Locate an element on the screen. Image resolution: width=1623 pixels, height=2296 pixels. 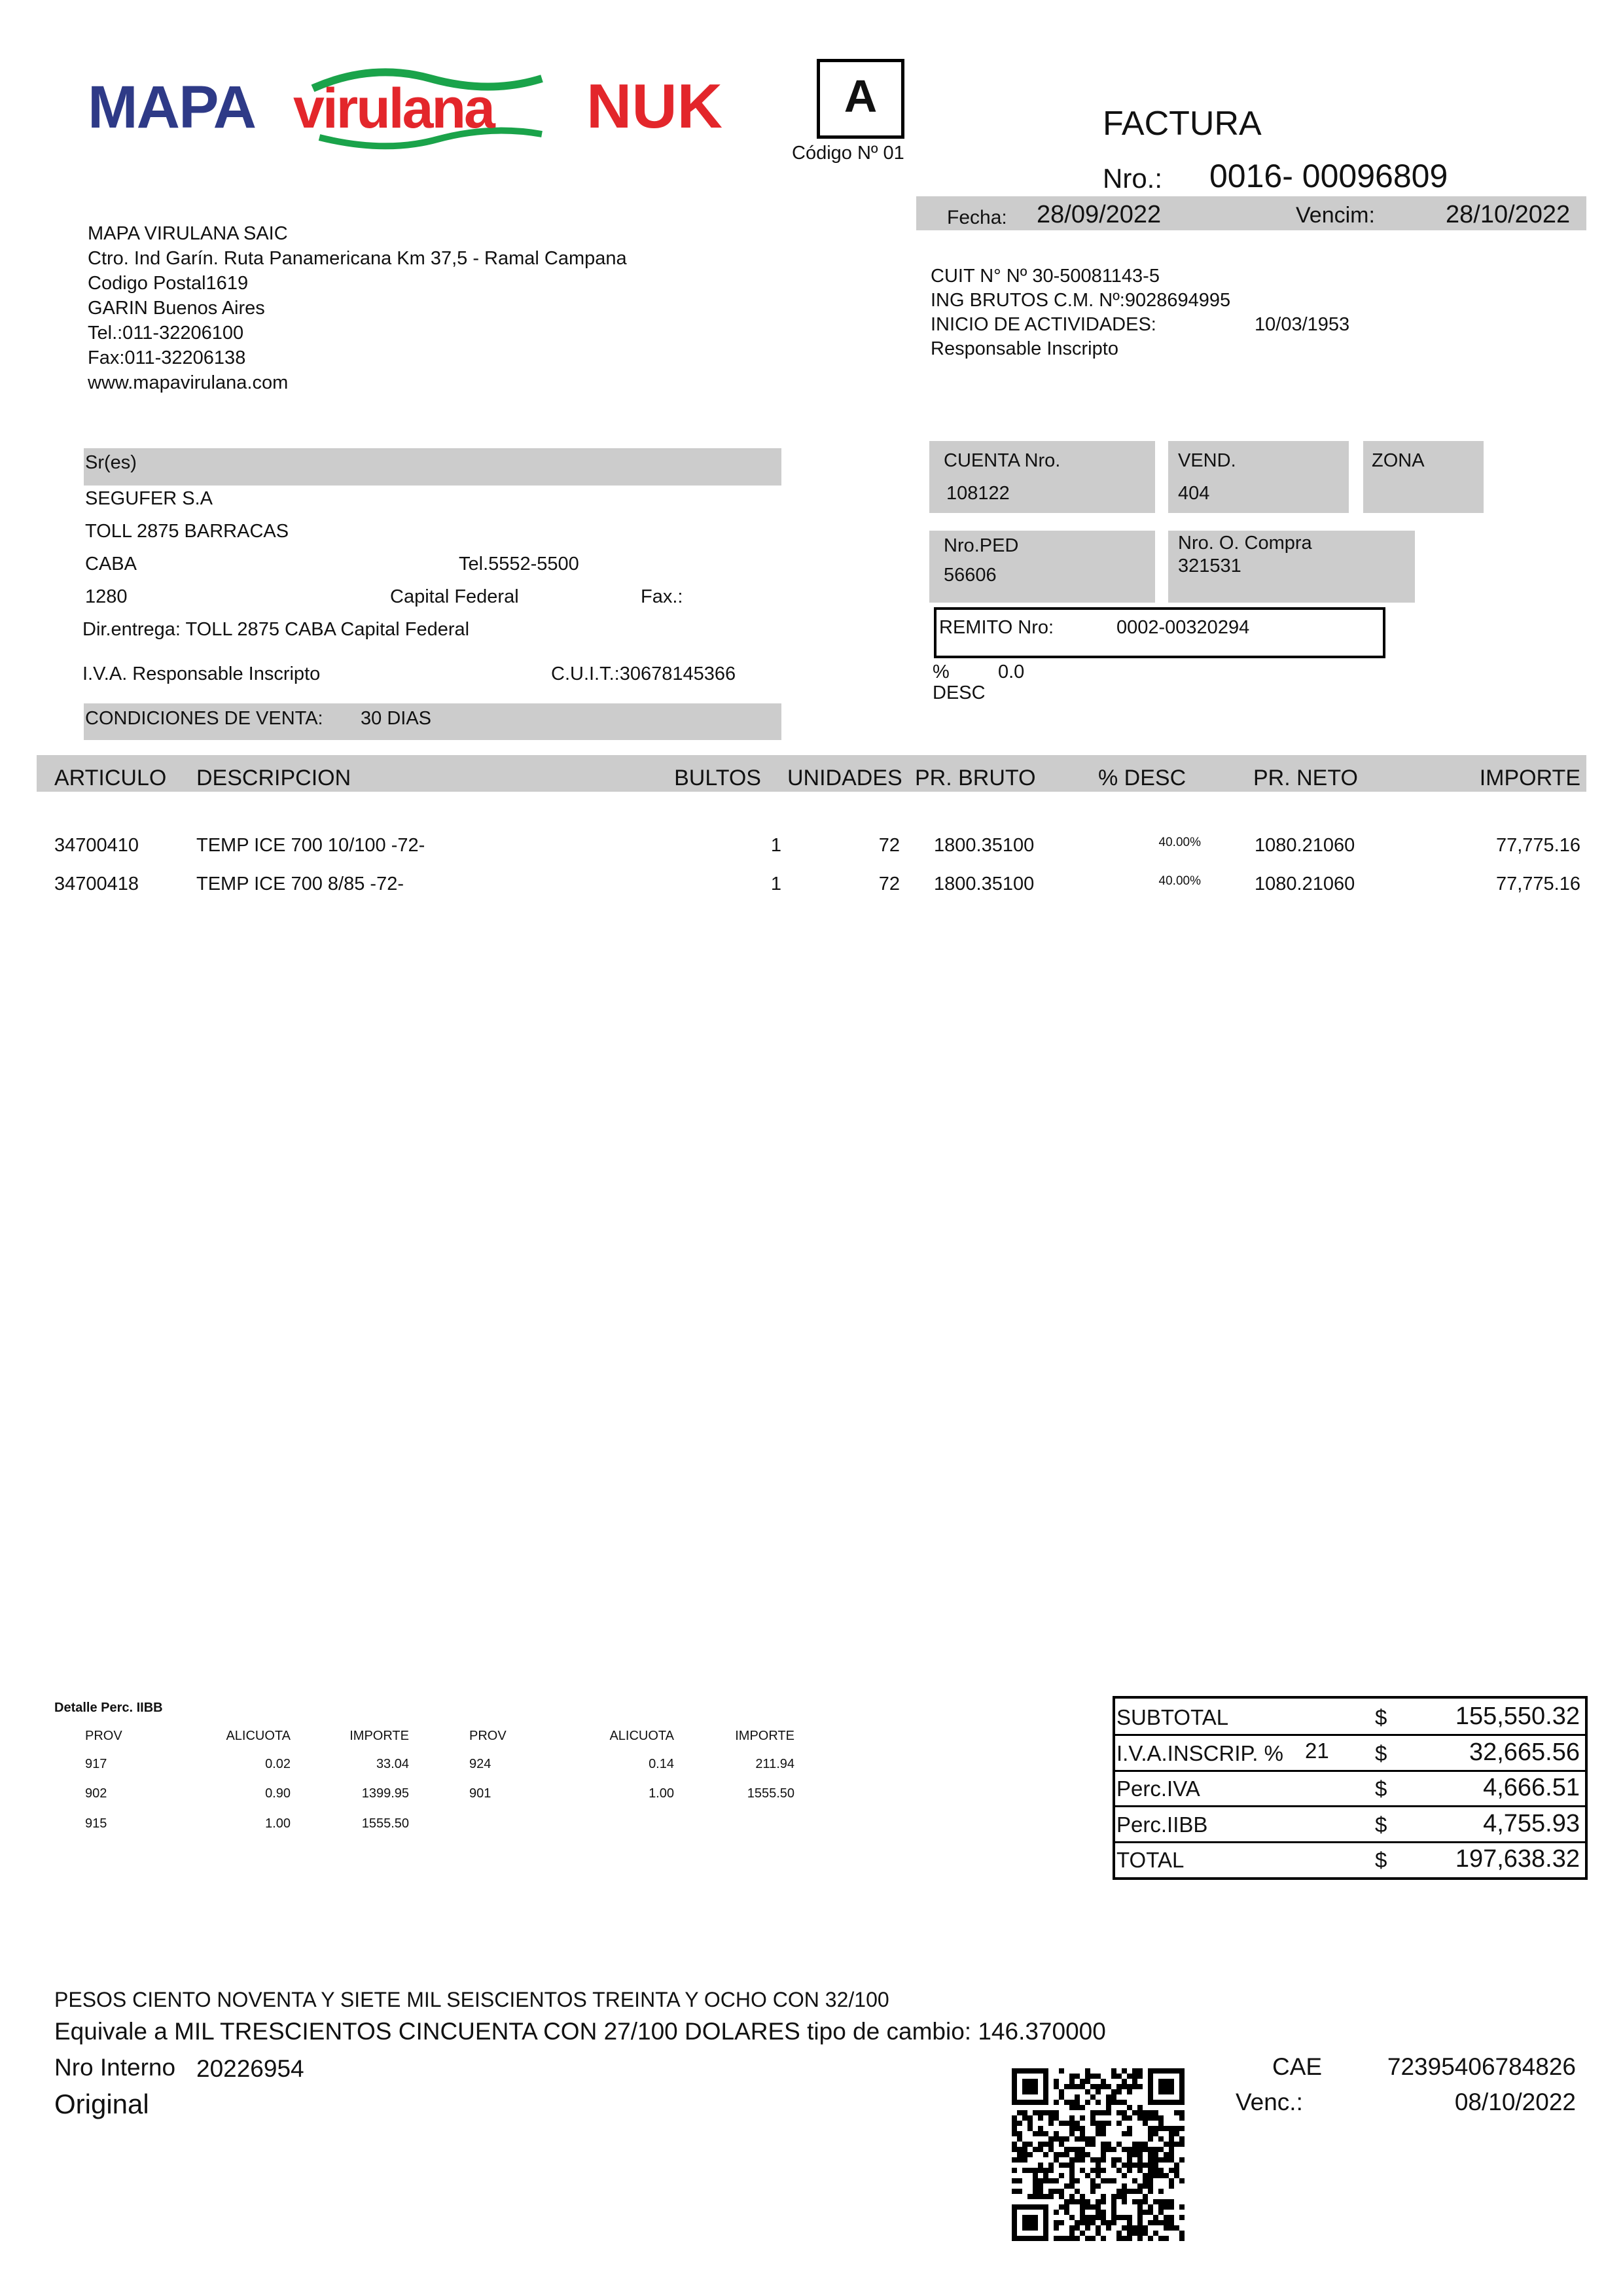
logo-virulana: virulana is located at coordinates (423, 108).